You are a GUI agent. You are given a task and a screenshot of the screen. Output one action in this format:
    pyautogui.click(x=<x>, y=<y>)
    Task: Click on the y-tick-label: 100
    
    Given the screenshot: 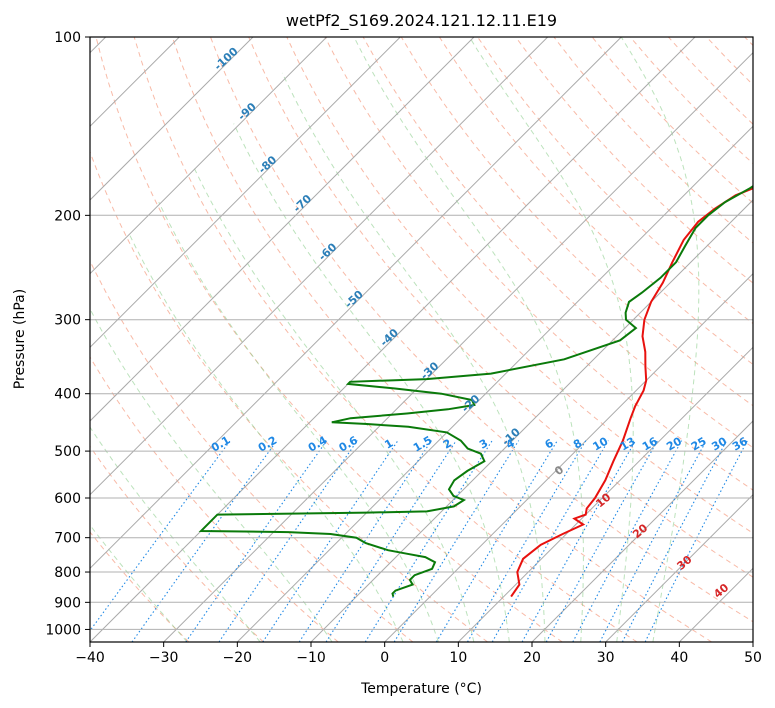 What is the action you would take?
    pyautogui.click(x=67, y=38)
    